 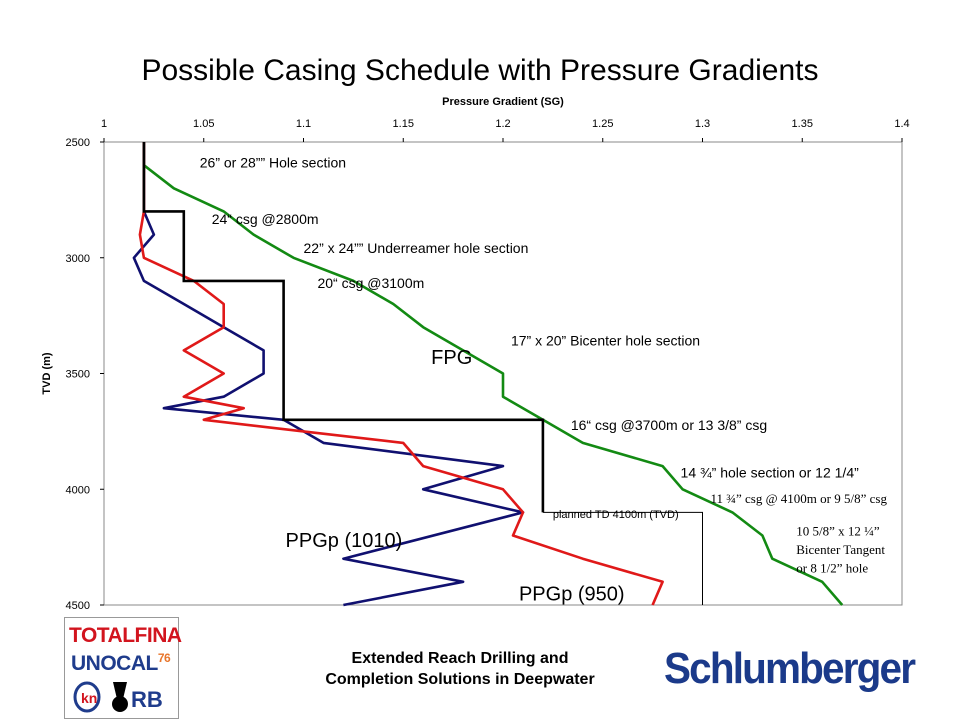 What do you see at coordinates (203, 124) in the screenshot?
I see `x-tick-label: 1.05` at bounding box center [203, 124].